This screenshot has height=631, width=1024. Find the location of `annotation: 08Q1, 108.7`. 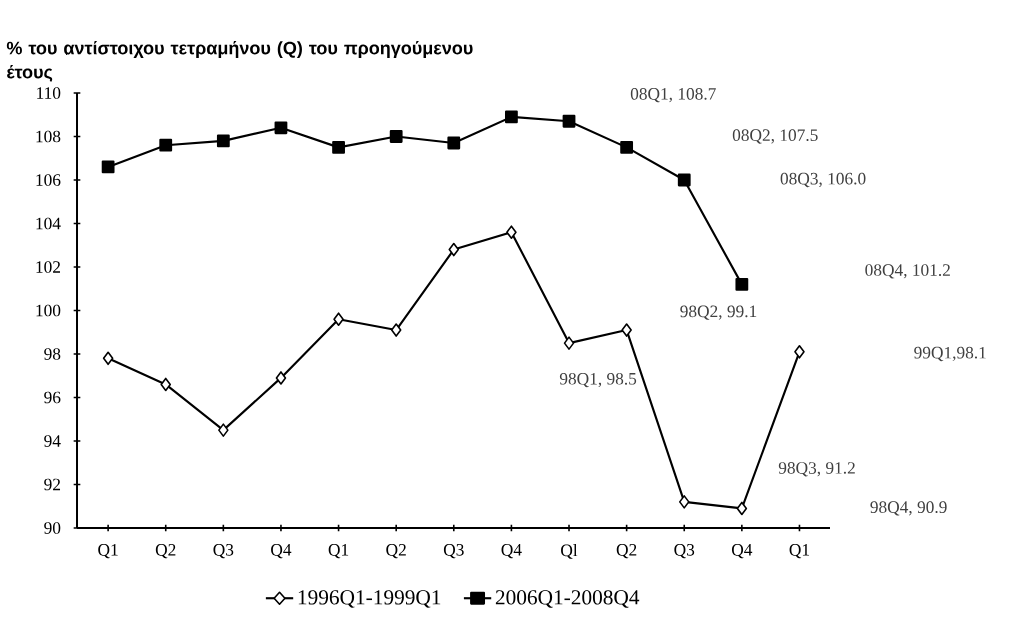

annotation: 08Q1, 108.7 is located at coordinates (673, 95).